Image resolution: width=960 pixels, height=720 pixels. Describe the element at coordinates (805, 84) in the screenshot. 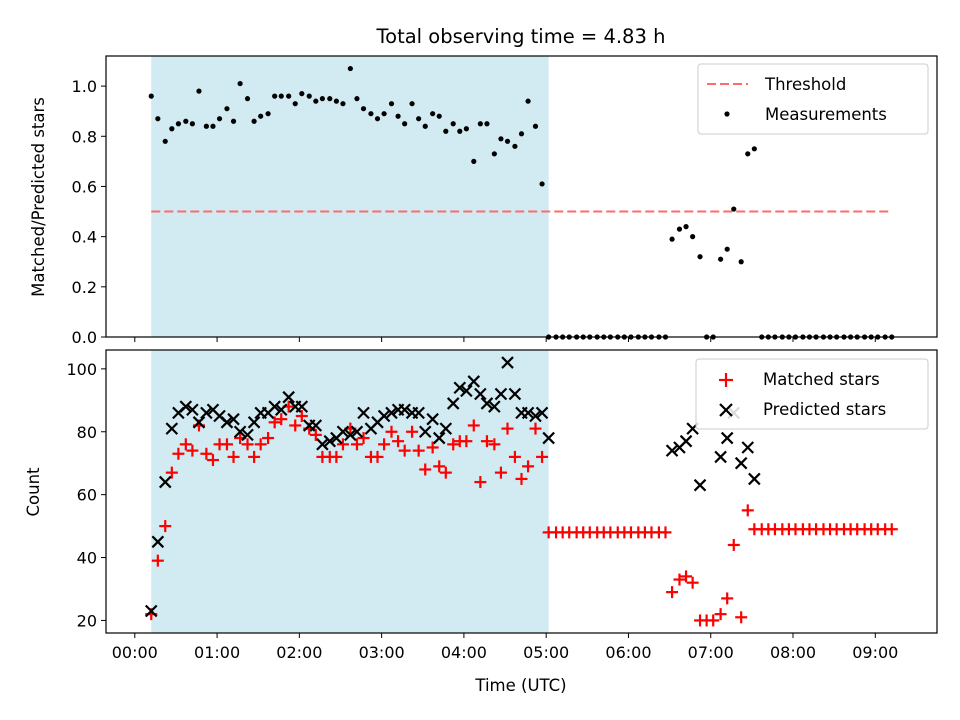

I see `legend-threshold-label: Threshold` at that location.